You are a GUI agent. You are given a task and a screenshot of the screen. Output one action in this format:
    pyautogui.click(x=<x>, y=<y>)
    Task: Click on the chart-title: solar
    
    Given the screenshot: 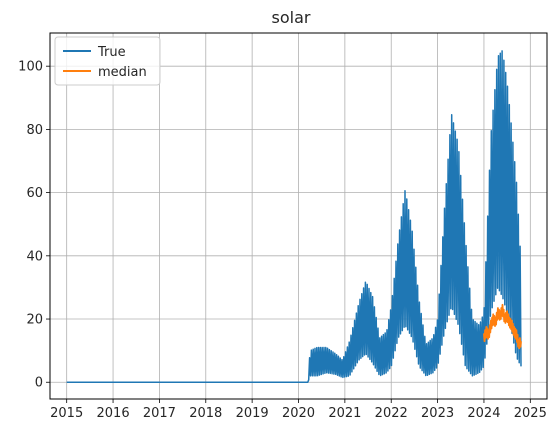 What is the action you would take?
    pyautogui.click(x=291, y=17)
    